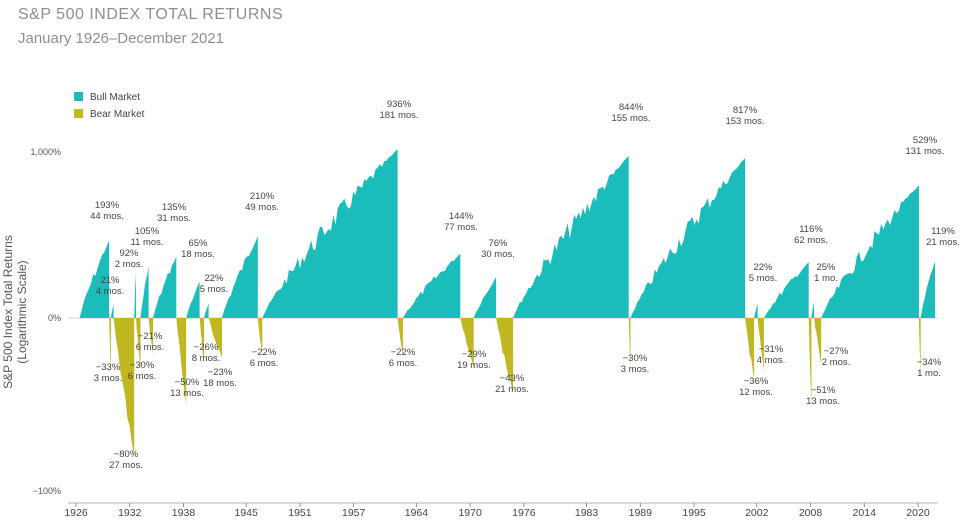  I want to click on bull-label-pct: 193%, so click(107, 205).